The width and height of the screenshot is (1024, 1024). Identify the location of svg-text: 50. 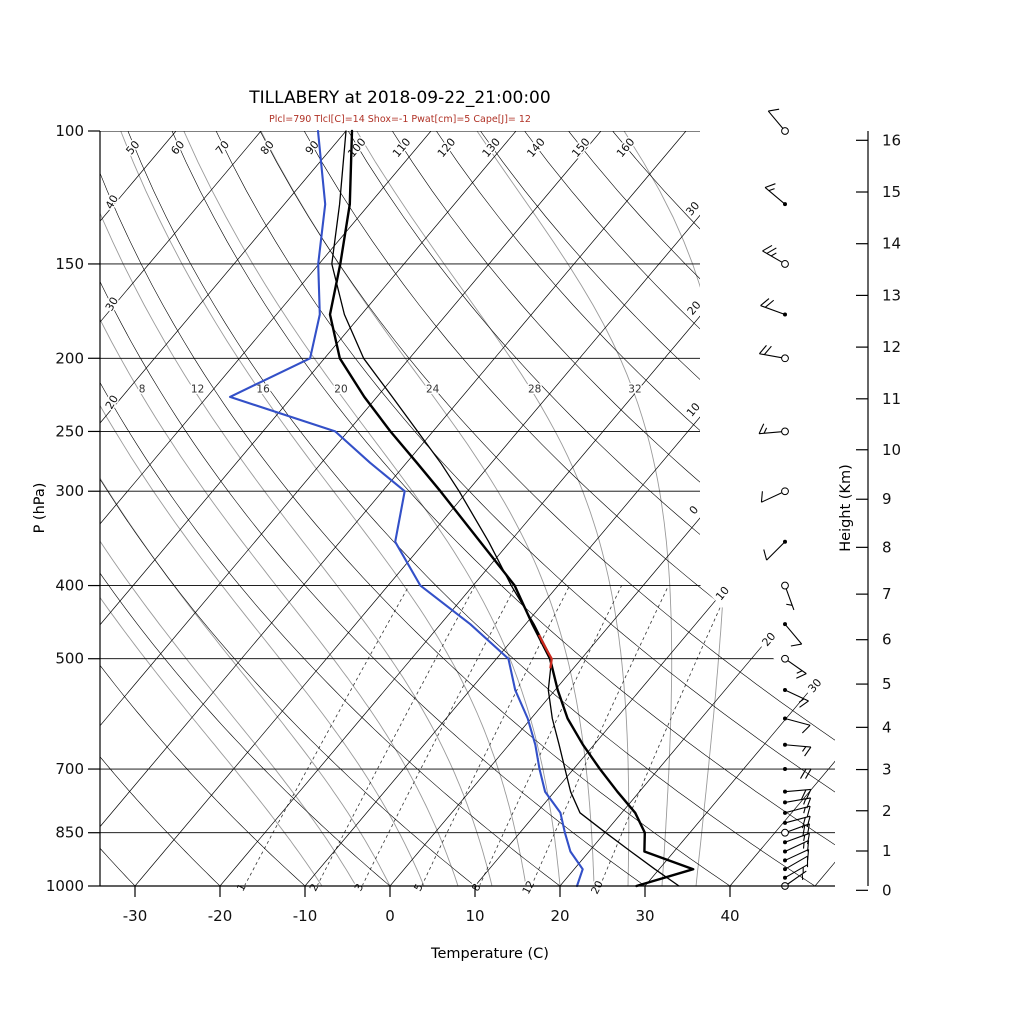
(133, 147).